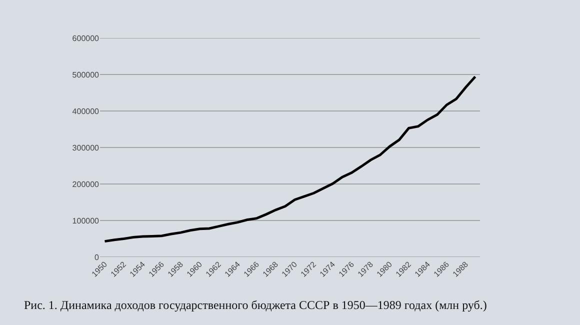 The image size is (580, 325). What do you see at coordinates (86, 111) in the screenshot?
I see `y-tick-label: 400000` at bounding box center [86, 111].